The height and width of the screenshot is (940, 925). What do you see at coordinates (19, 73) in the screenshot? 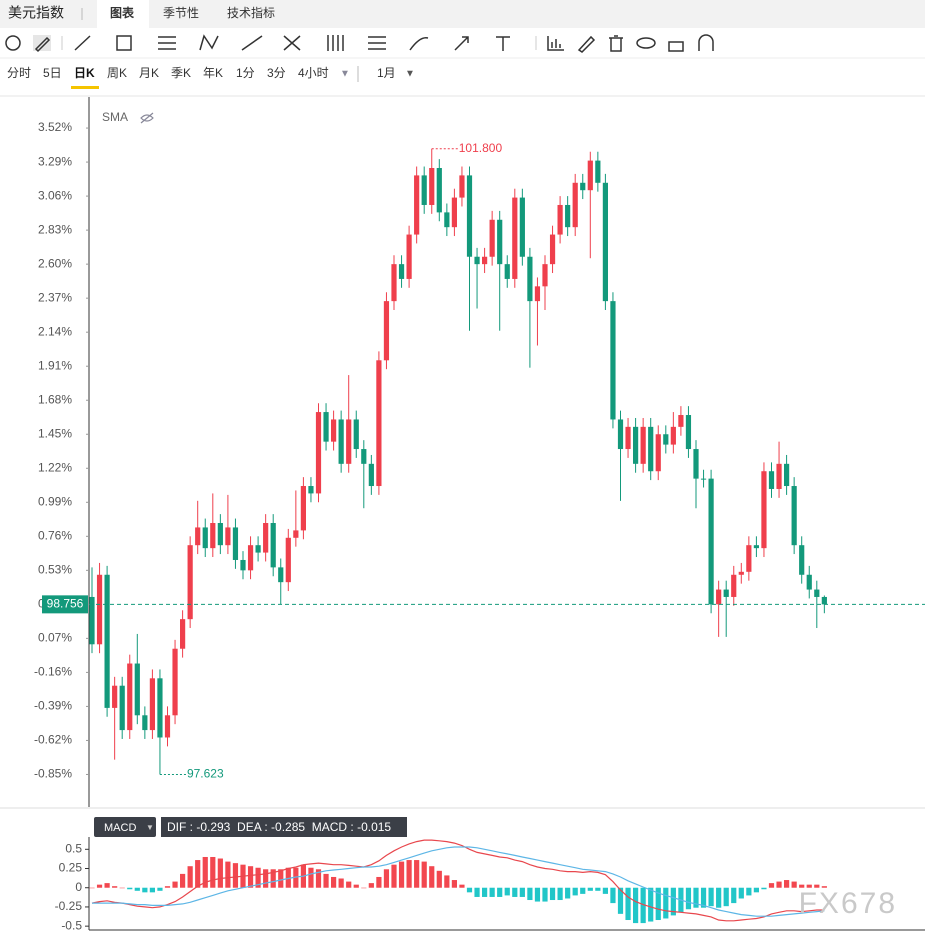
I see `period-option: 分时` at bounding box center [19, 73].